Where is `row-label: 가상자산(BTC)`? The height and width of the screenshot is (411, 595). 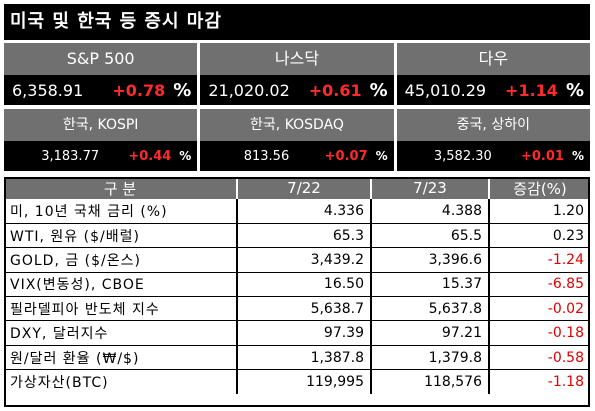
row-label: 가상자산(BTC) is located at coordinates (121, 382).